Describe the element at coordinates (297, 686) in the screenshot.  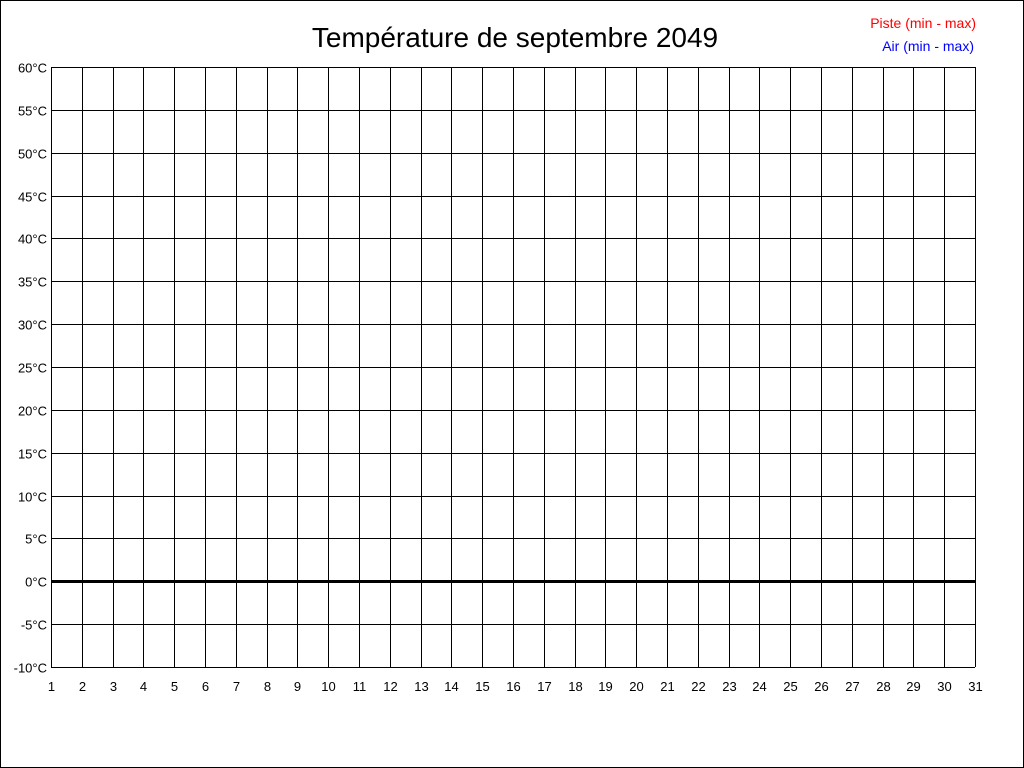
I see `x-tick-label: 9` at that location.